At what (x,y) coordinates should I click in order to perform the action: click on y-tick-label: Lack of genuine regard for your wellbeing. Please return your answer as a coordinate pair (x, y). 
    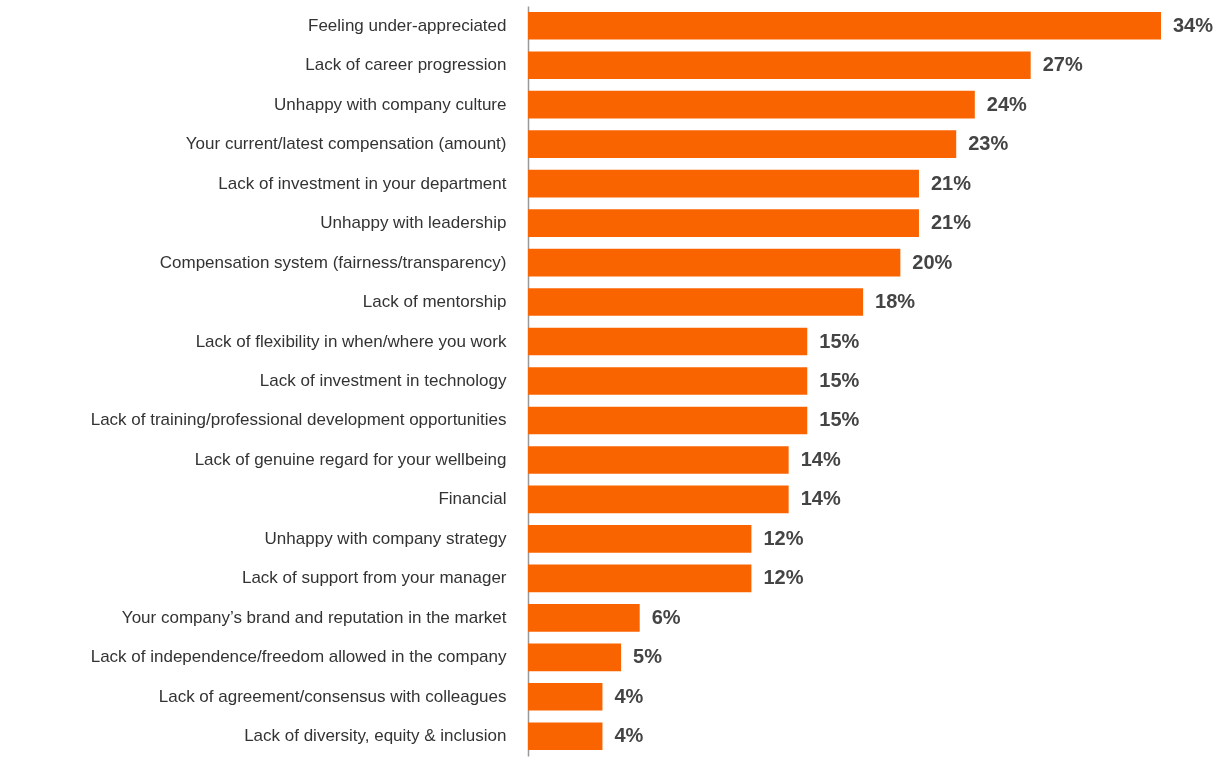
    Looking at the image, I should click on (350, 459).